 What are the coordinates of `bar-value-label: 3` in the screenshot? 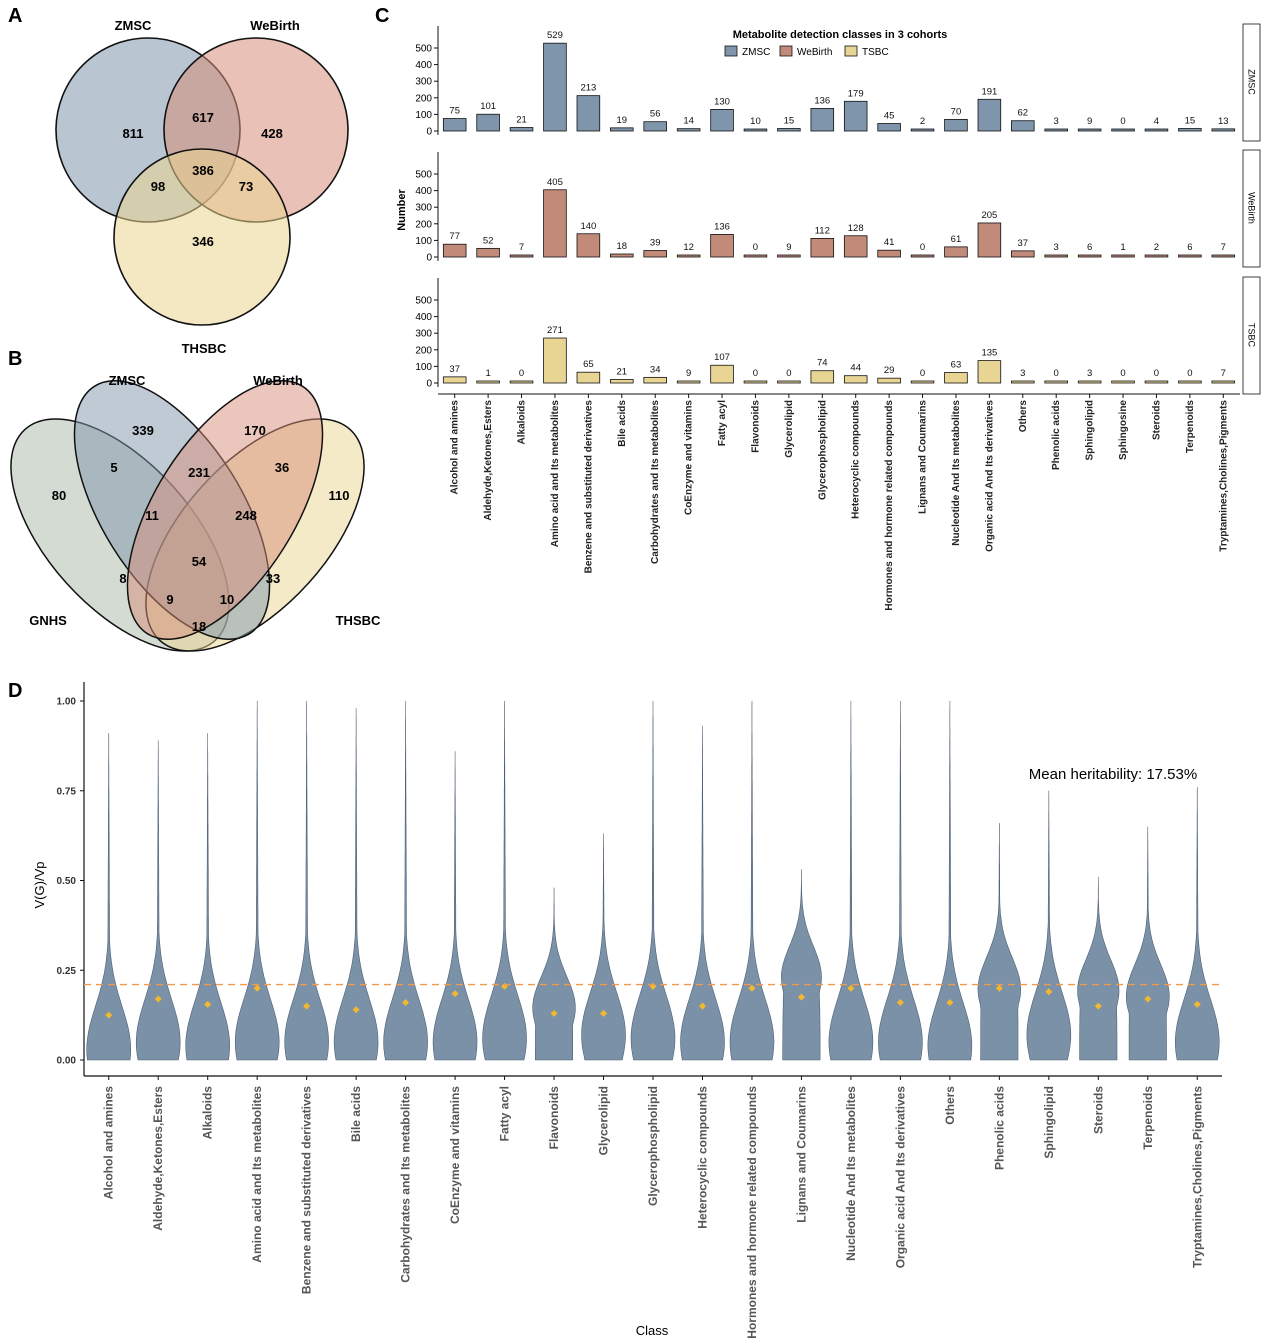 It's located at (1056, 121).